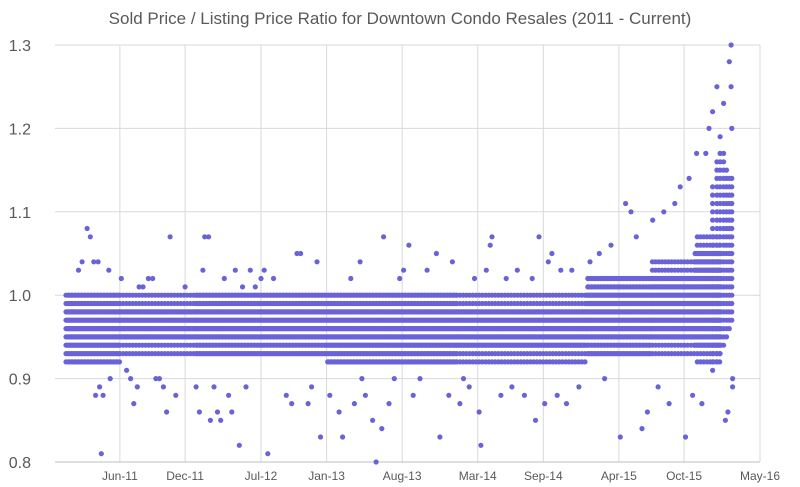 The width and height of the screenshot is (800, 487). Describe the element at coordinates (185, 476) in the screenshot. I see `x-tick-label: Dec-11` at that location.